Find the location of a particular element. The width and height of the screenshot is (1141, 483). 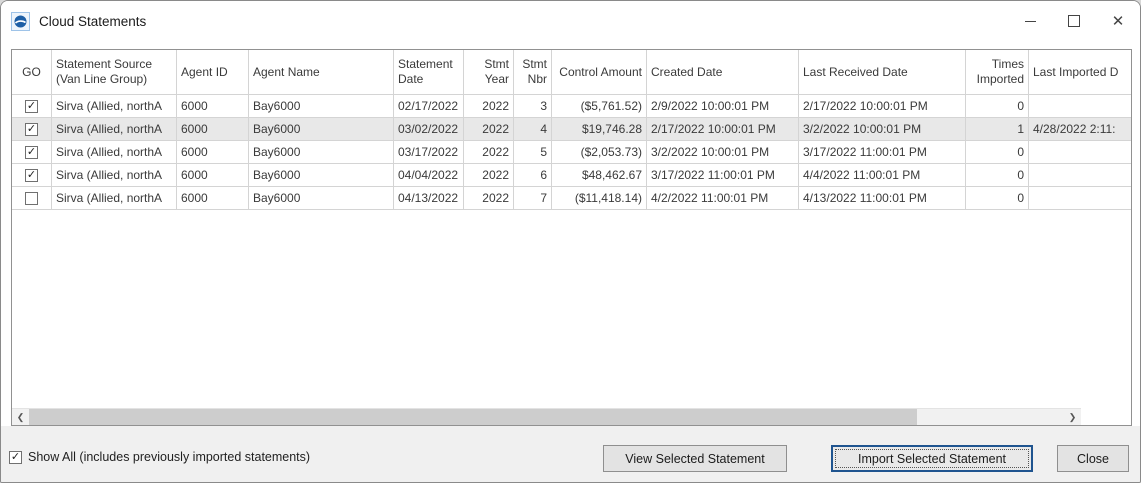

cell-last_received: 4/4/2022 11:00:01 PM is located at coordinates (882, 175).